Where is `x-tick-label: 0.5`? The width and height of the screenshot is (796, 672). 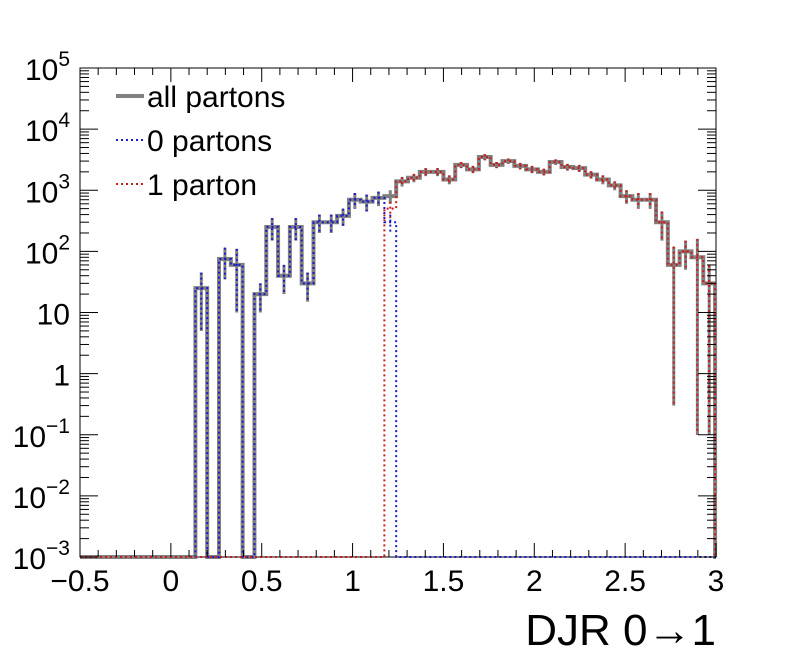
x-tick-label: 0.5 is located at coordinates (262, 581).